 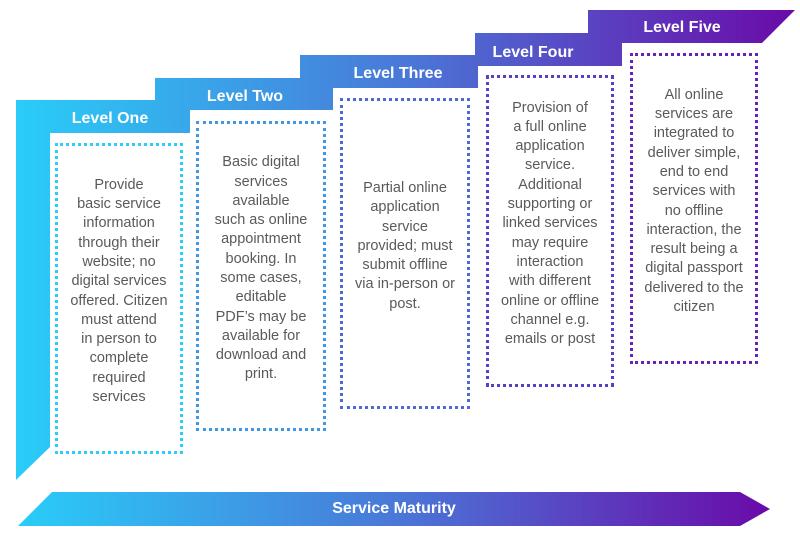 I want to click on service-maturity-label: Service Maturity, so click(x=394, y=508).